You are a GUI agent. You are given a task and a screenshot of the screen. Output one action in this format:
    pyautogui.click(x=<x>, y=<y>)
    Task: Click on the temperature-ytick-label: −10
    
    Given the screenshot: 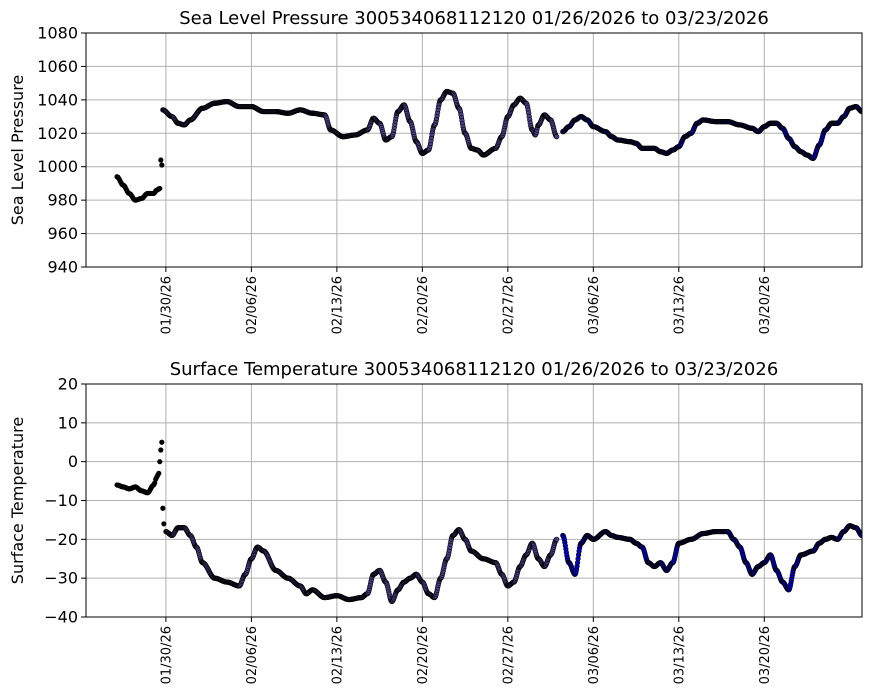 What is the action you would take?
    pyautogui.click(x=61, y=500)
    